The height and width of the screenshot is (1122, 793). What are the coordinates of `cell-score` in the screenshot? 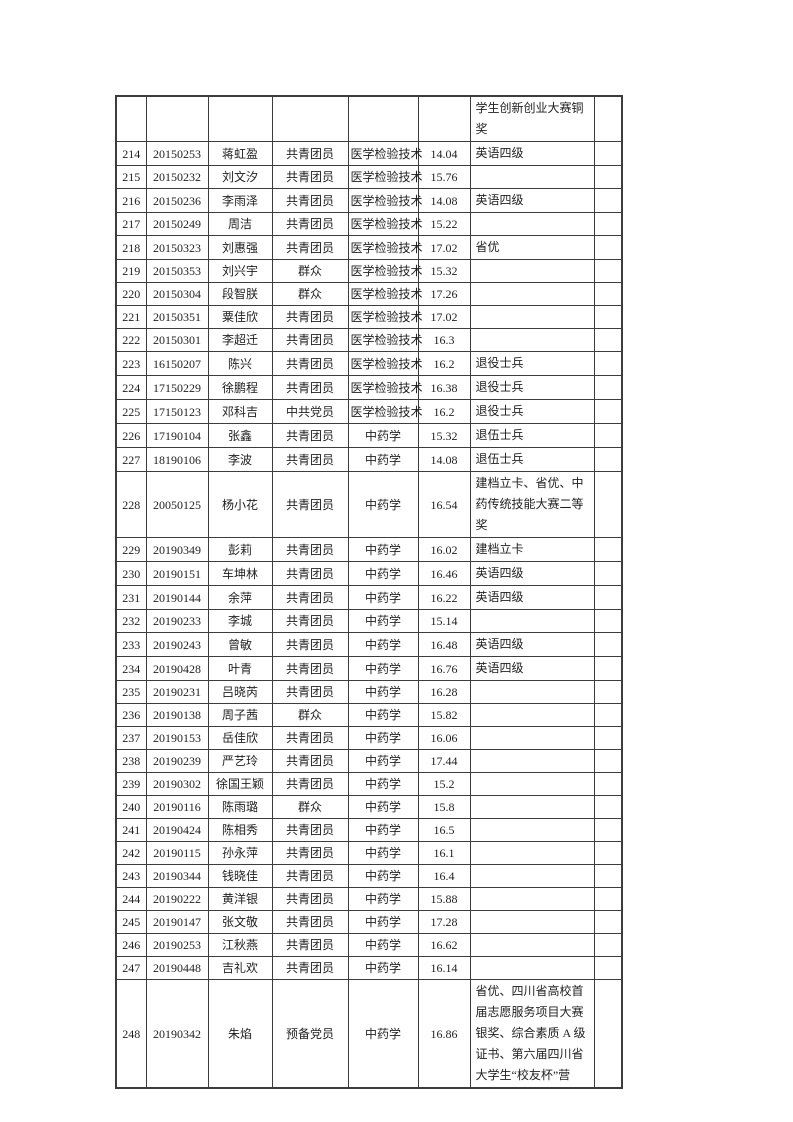 It's located at (444, 118).